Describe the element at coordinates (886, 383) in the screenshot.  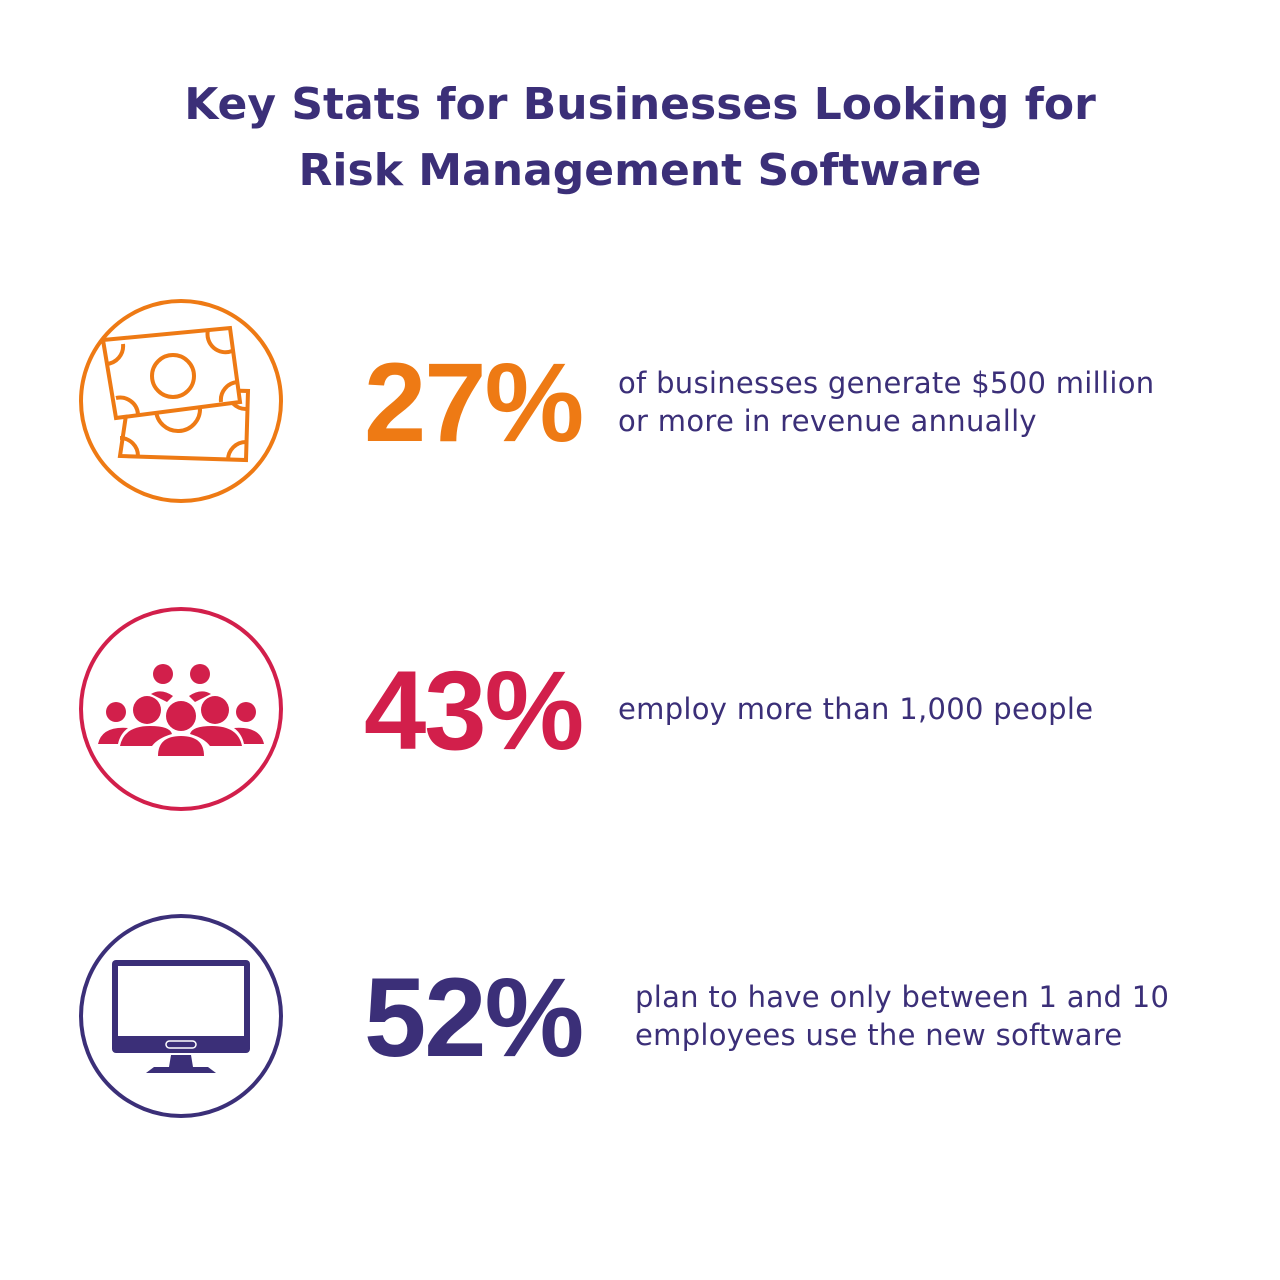
I see `description-line-1: of businesses generate $500 million` at that location.